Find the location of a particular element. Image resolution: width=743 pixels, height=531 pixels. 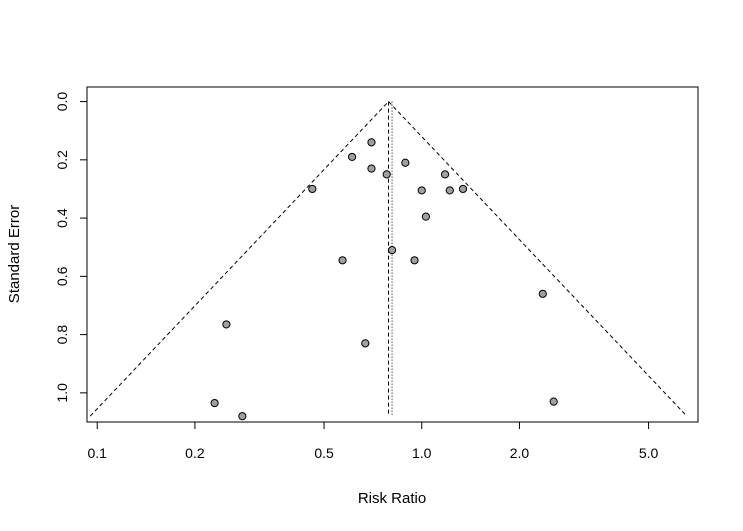

x-tick-label: 0.2 is located at coordinates (195, 453).